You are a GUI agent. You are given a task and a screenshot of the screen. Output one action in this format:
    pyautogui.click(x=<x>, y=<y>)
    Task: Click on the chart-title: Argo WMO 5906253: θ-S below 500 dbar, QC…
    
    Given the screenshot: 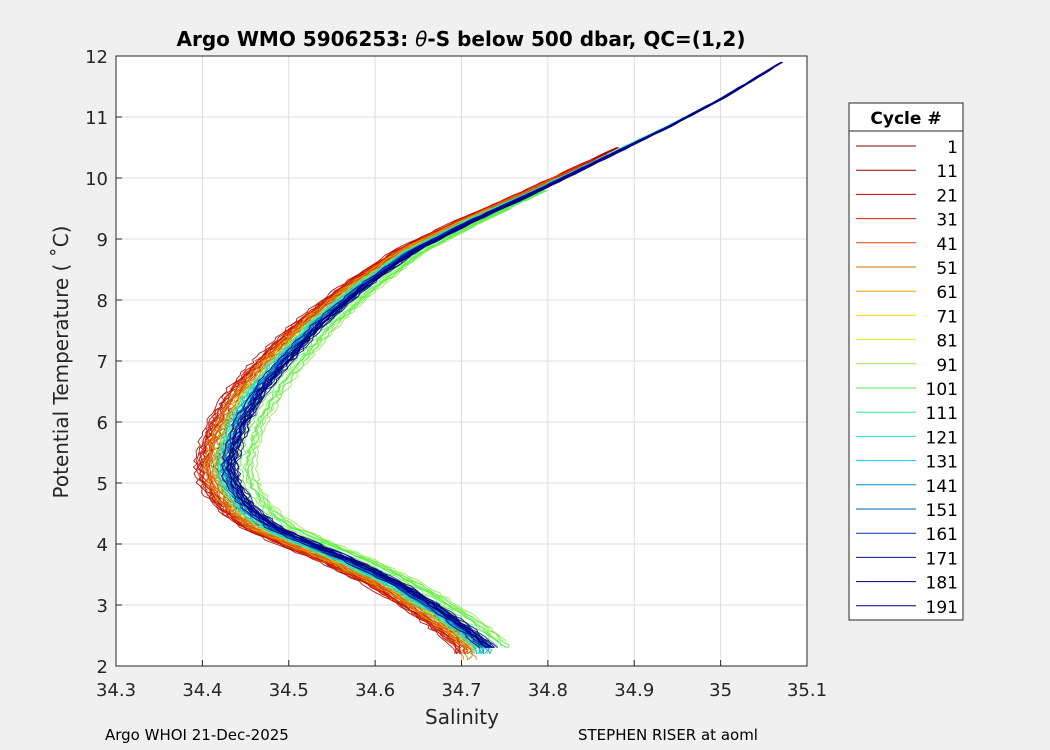 What is the action you would take?
    pyautogui.click(x=461, y=39)
    